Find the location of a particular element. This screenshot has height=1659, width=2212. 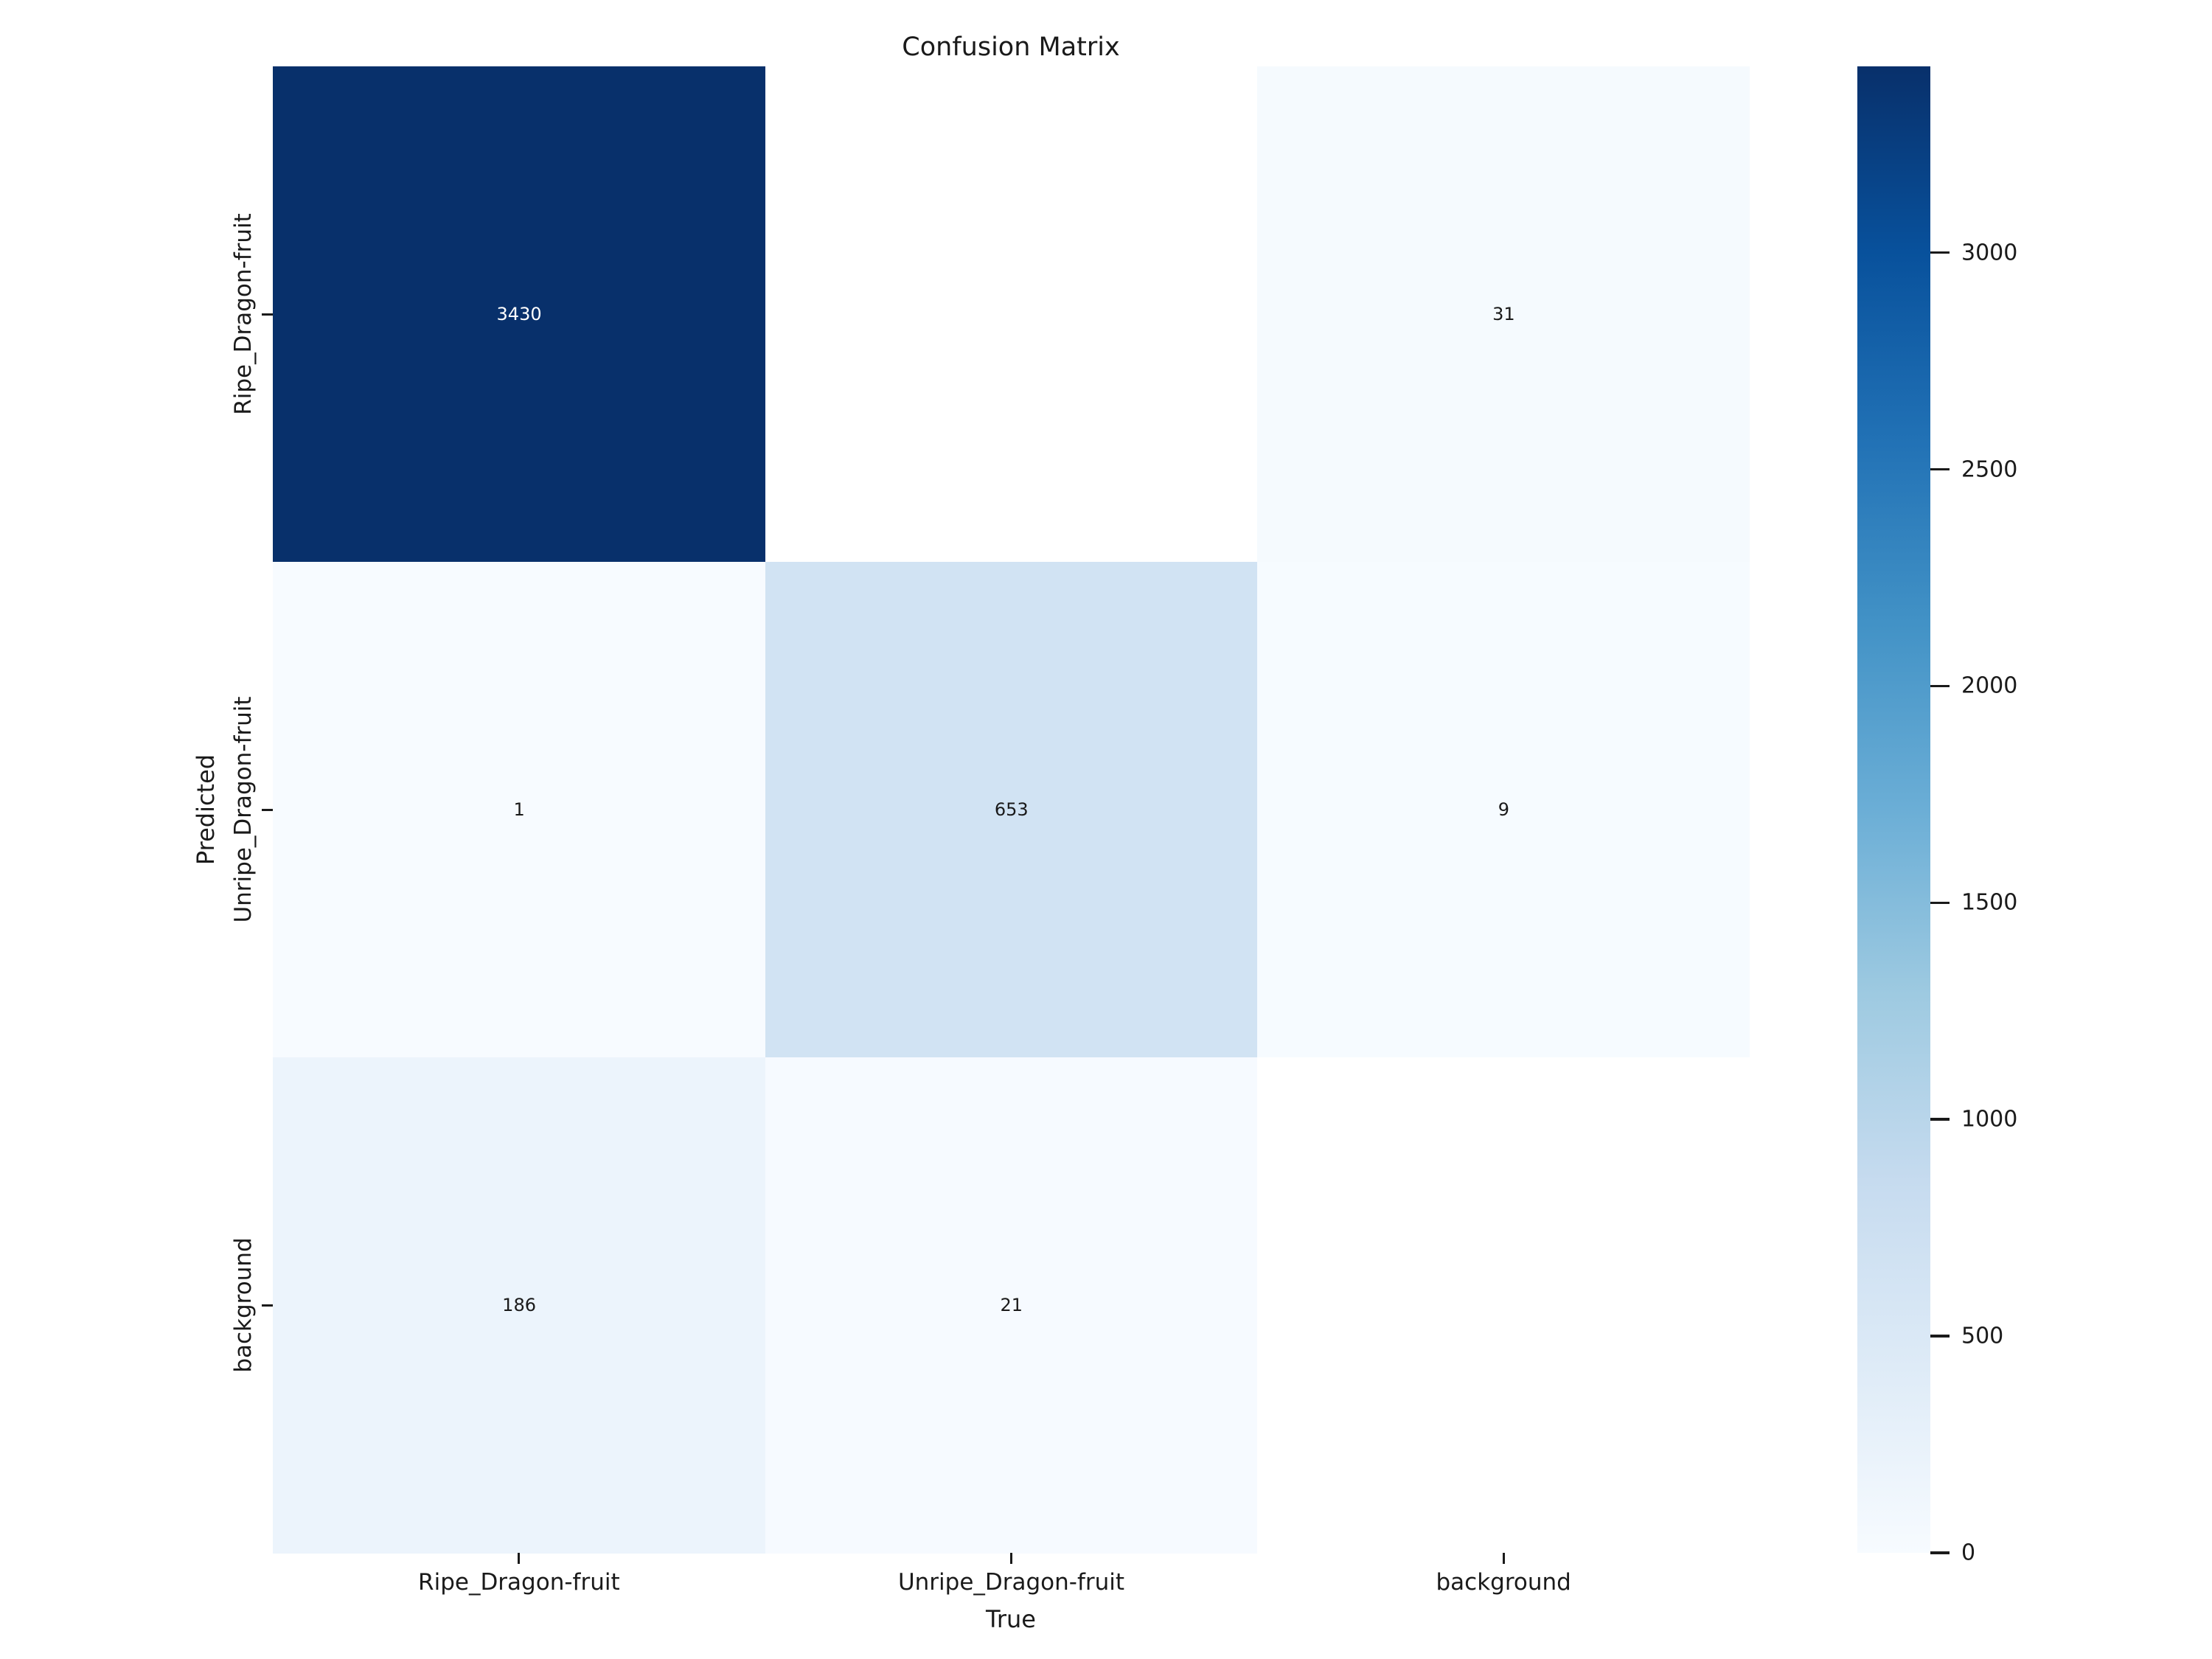

heatmap-cell: 1 is located at coordinates (519, 810).